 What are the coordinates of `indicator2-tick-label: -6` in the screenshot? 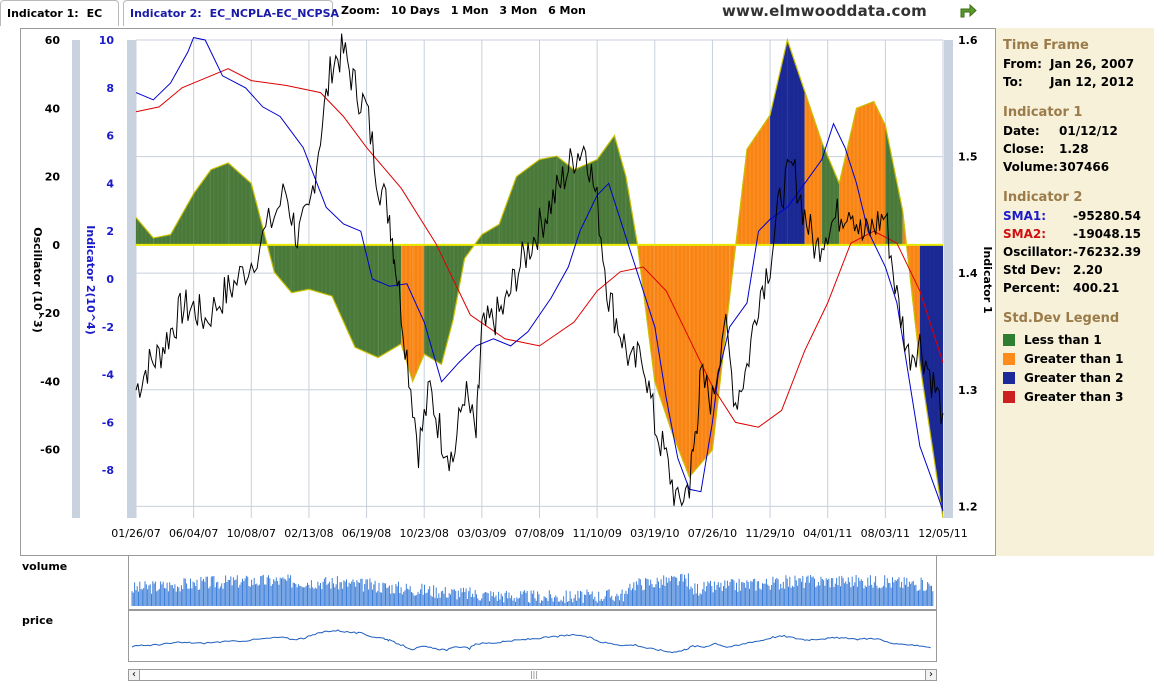 It's located at (108, 422).